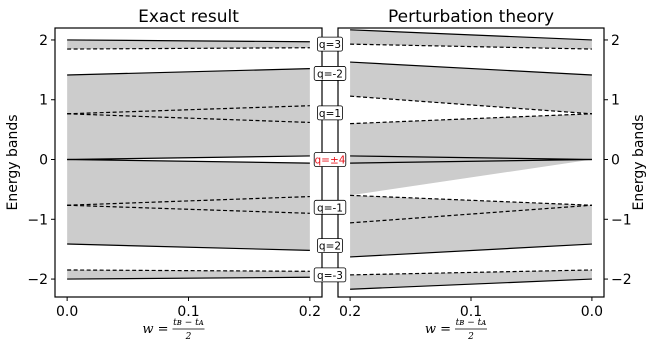 The image size is (649, 343). Describe the element at coordinates (471, 323) in the screenshot. I see `perturbation-xlabel-numerator: tʙ − tᴀ` at that location.